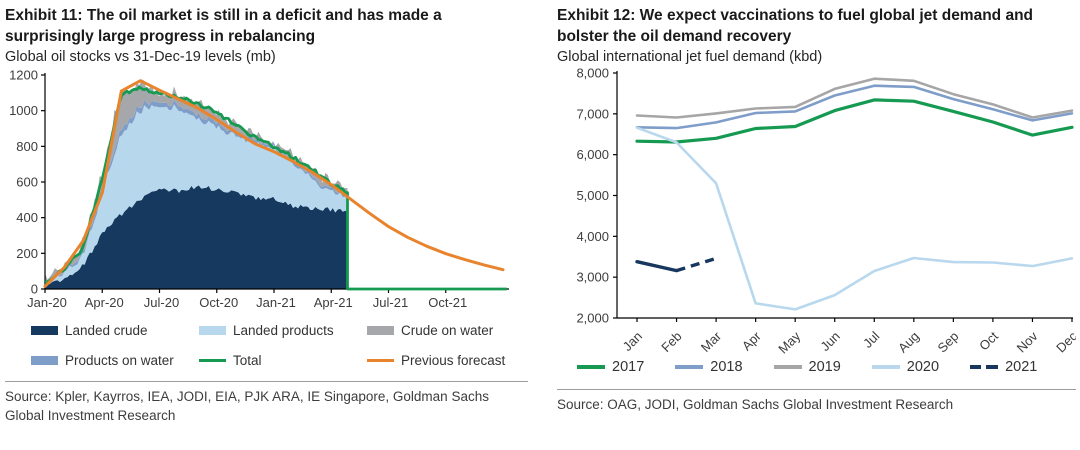 The image size is (1080, 450). What do you see at coordinates (592, 154) in the screenshot?
I see `right-y-tick-label: 6,000` at bounding box center [592, 154].